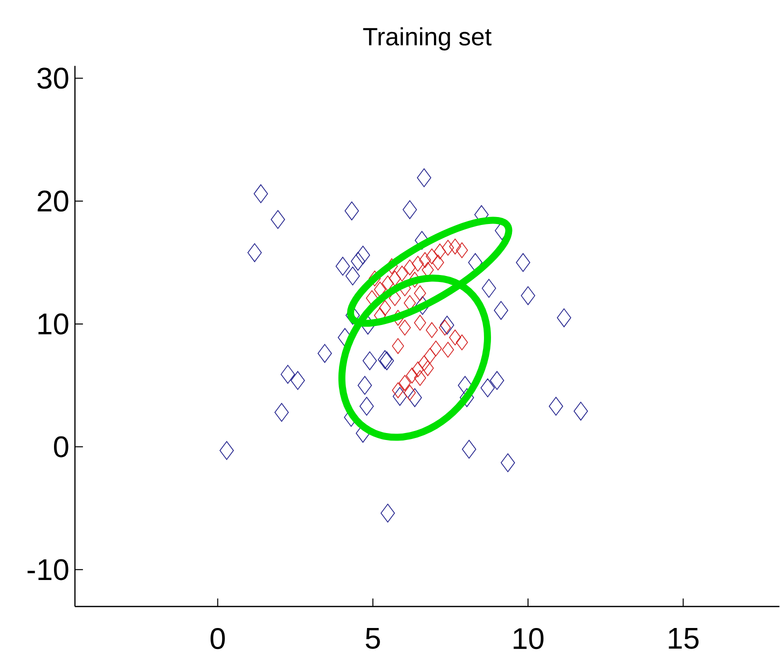 Image resolution: width=780 pixels, height=666 pixels. What do you see at coordinates (53, 323) in the screenshot?
I see `y-tick-label: 10` at bounding box center [53, 323].